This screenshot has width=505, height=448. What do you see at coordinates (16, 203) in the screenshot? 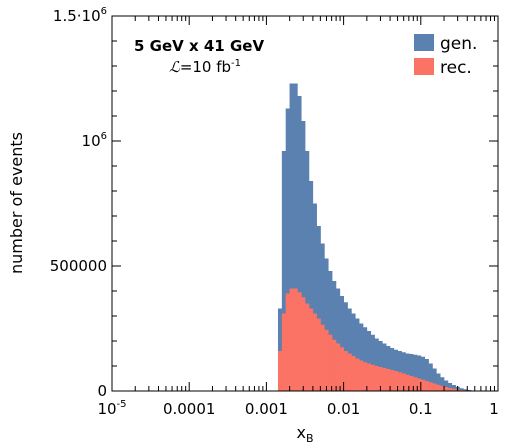
I see `y-axis-title: number of events` at bounding box center [16, 203].